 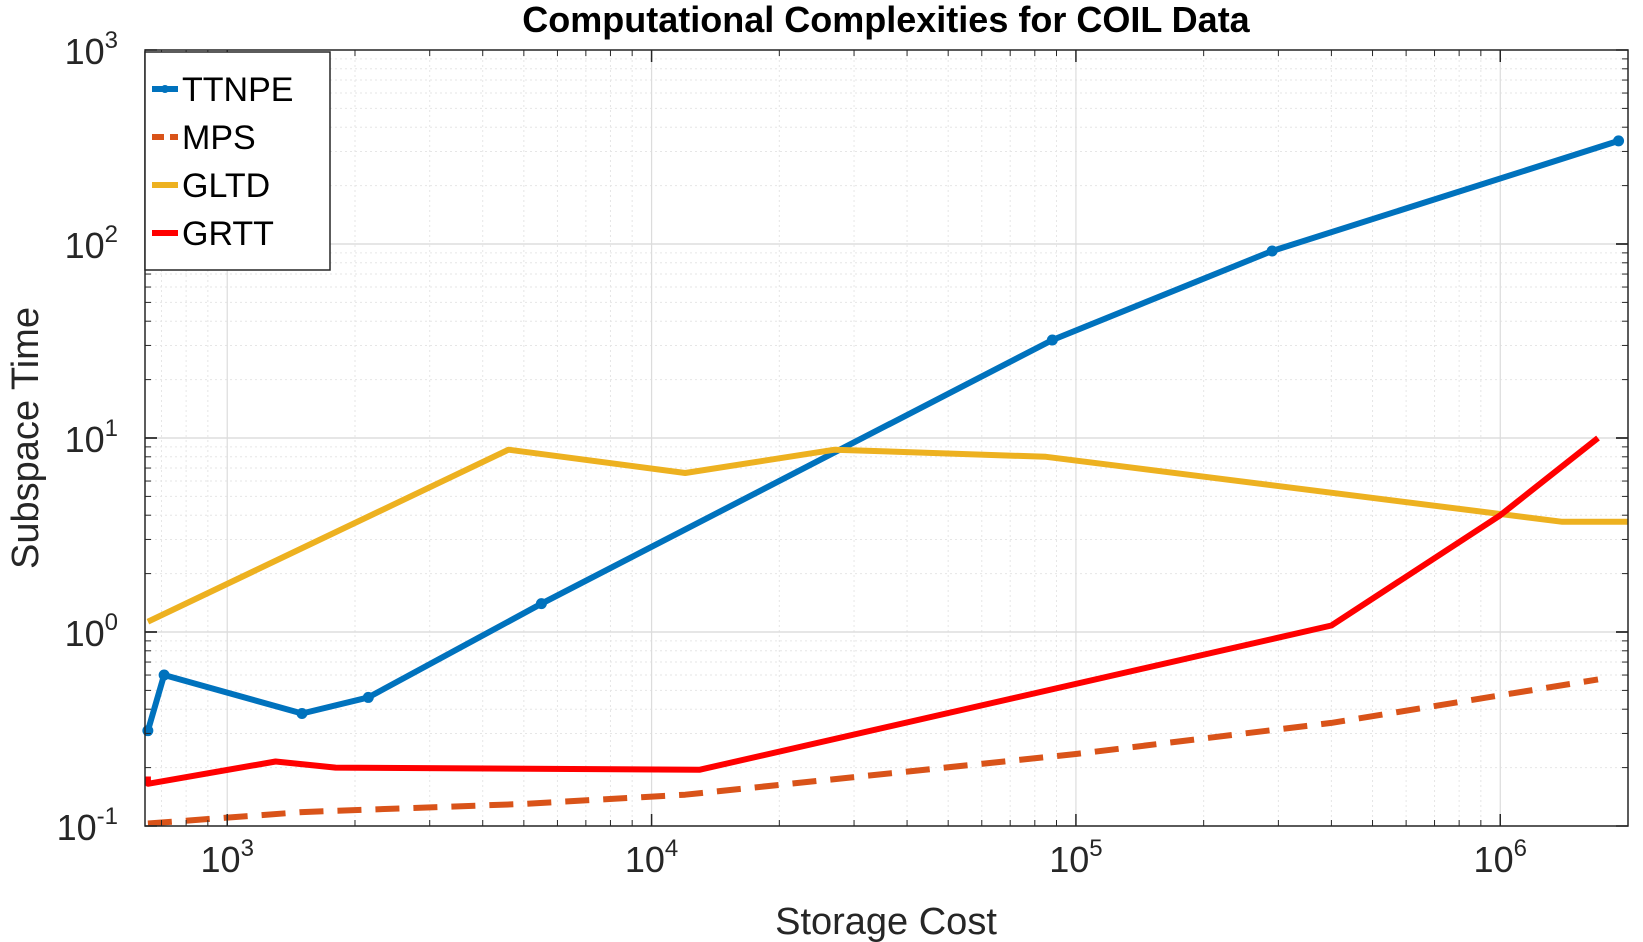 I want to click on y-tick-label: 10¹, so click(x=91, y=437).